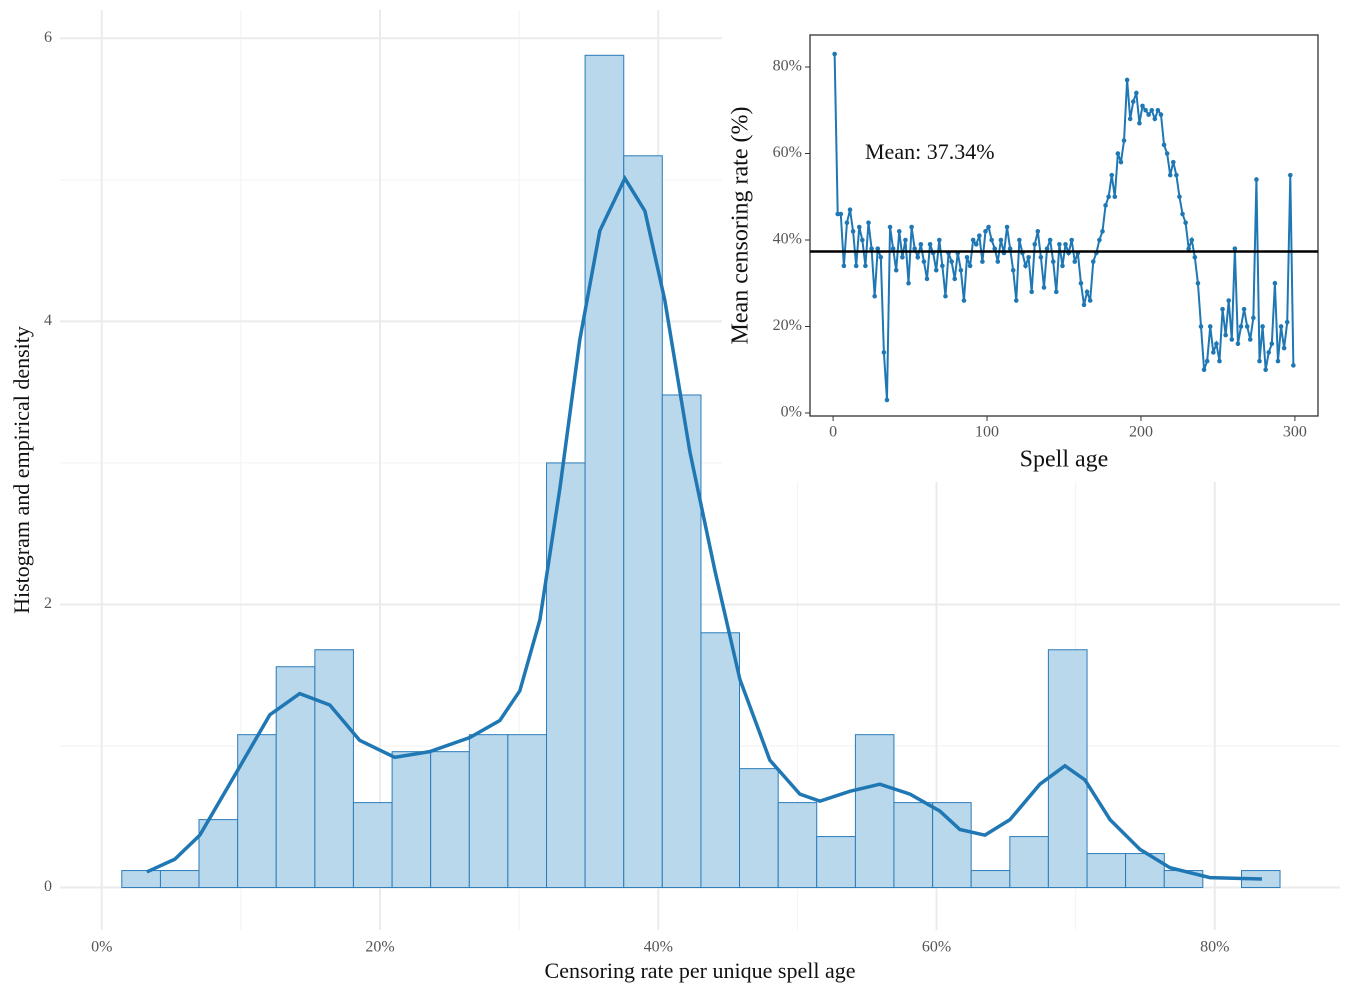  Describe the element at coordinates (787, 239) in the screenshot. I see `y-tick-label: 40%` at that location.